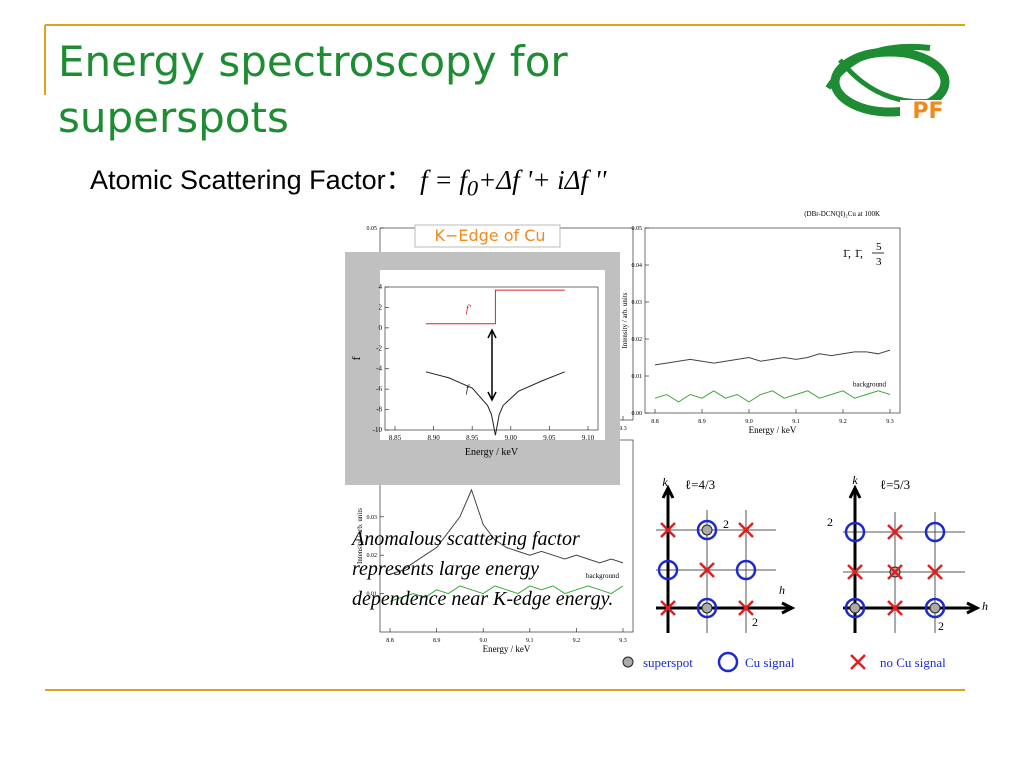 This screenshot has height=768, width=1024. What do you see at coordinates (637, 377) in the screenshot?
I see `y-tick-label: 0.01` at bounding box center [637, 377].